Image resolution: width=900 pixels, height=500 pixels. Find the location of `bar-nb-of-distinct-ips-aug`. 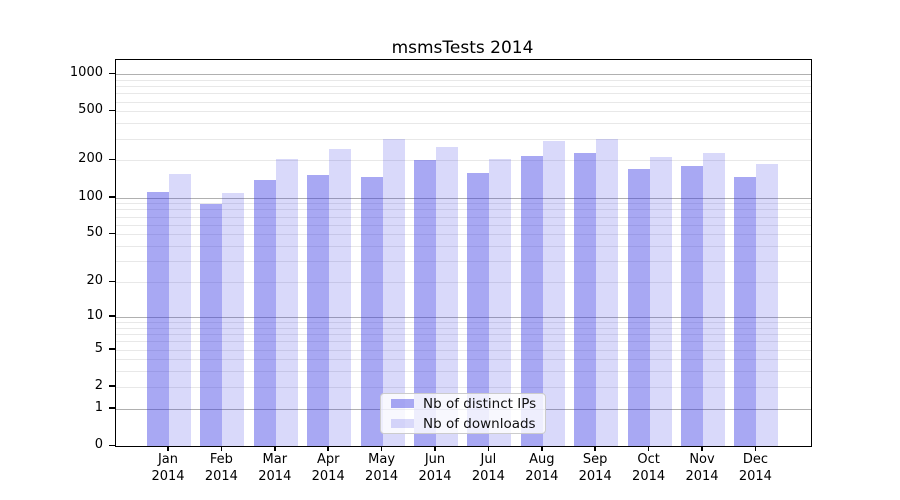

bar-nb-of-distinct-ips-aug is located at coordinates (531, 301).